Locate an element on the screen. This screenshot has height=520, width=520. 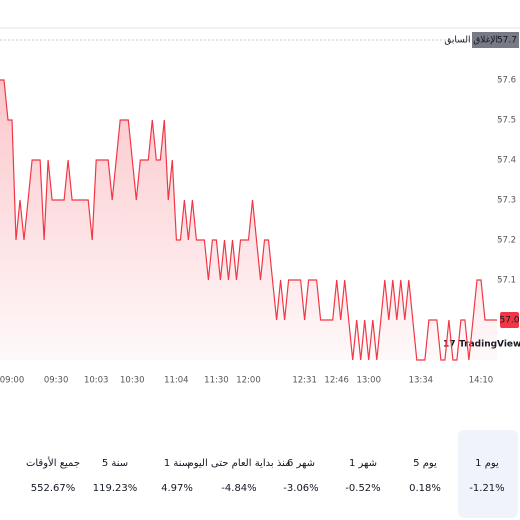
period-label: 6 شهر is located at coordinates (301, 463).